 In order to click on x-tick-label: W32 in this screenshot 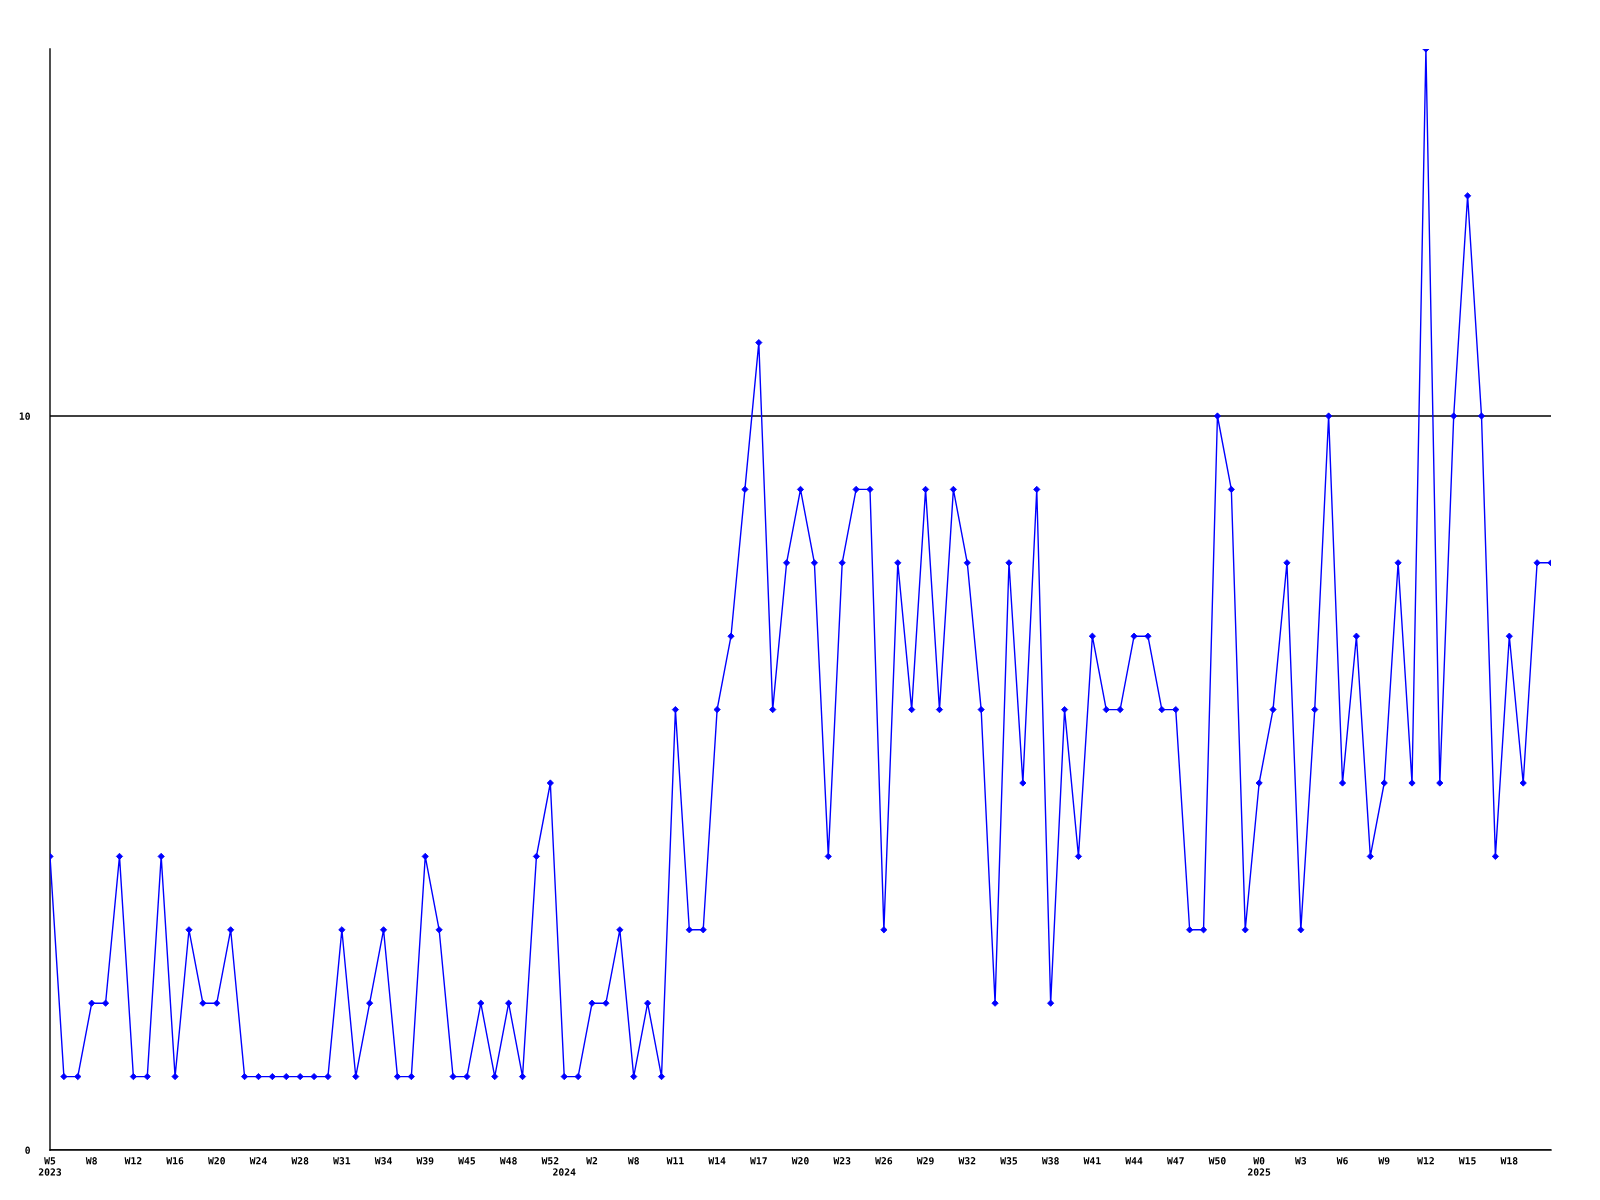, I will do `click(967, 1161)`.